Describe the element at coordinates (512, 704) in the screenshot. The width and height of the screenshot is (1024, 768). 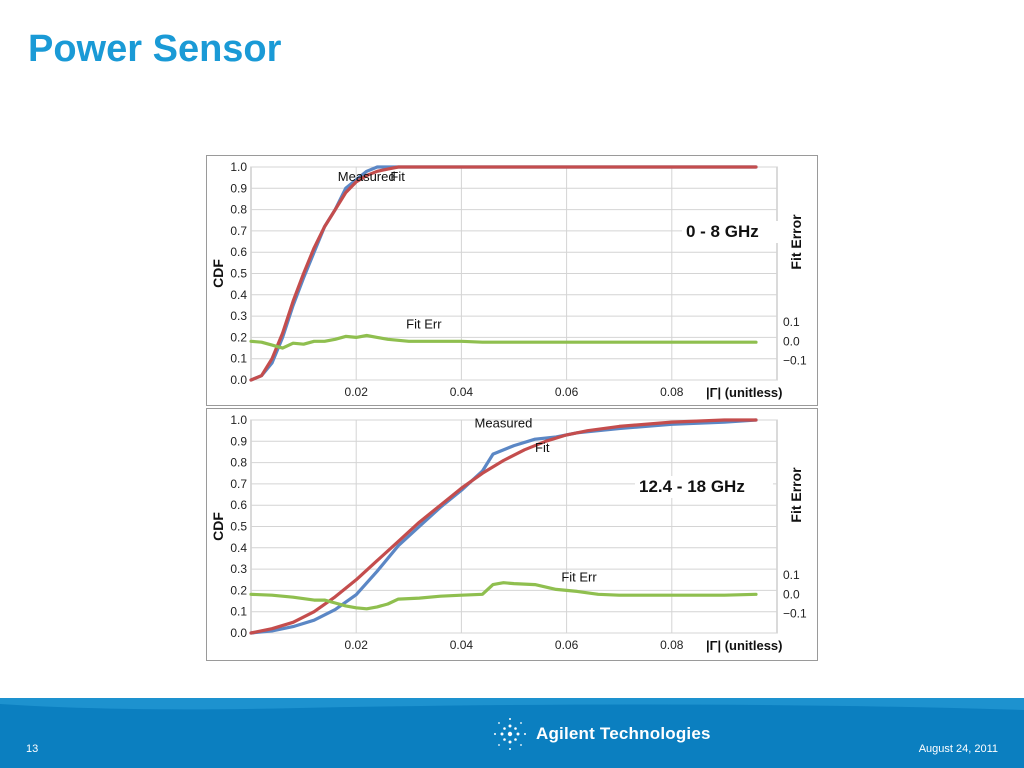
I see `footer-wave` at that location.